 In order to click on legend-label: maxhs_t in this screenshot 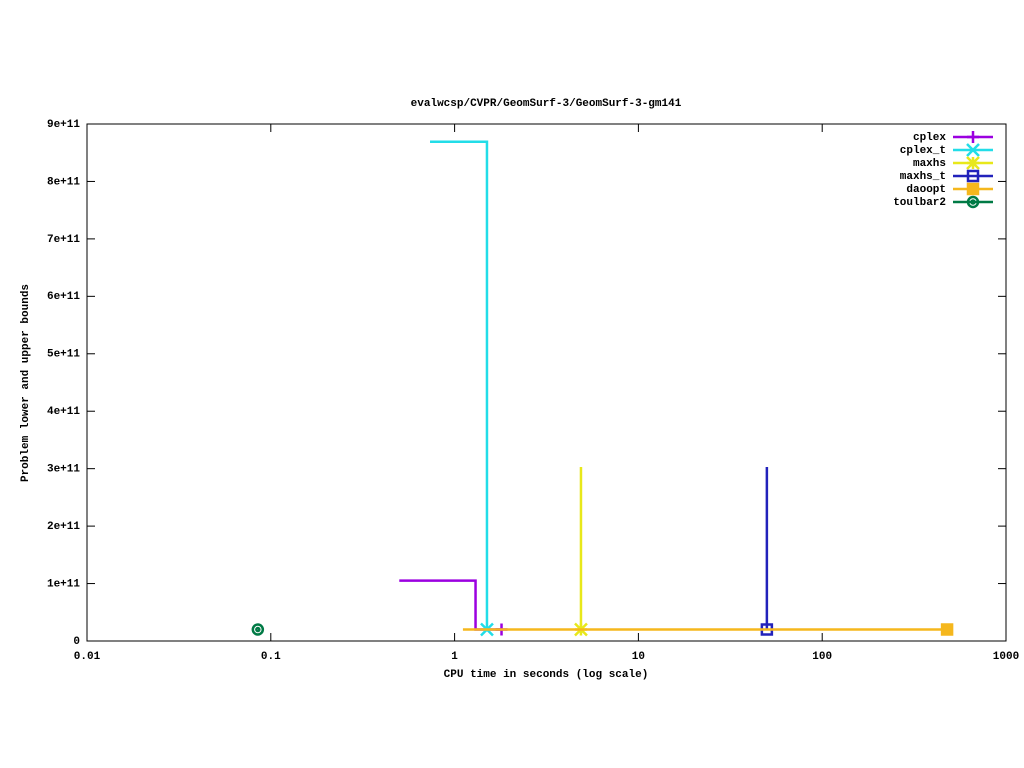, I will do `click(923, 177)`.